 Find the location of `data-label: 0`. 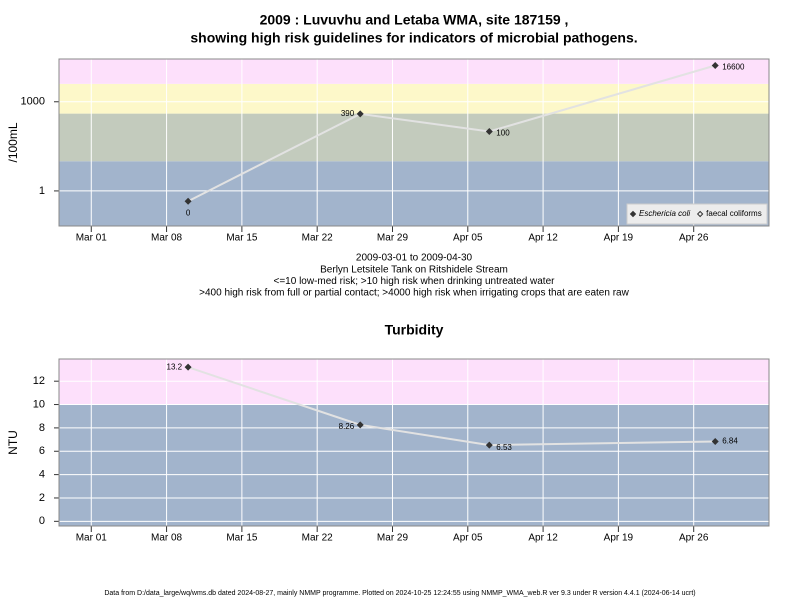

data-label: 0 is located at coordinates (188, 212).